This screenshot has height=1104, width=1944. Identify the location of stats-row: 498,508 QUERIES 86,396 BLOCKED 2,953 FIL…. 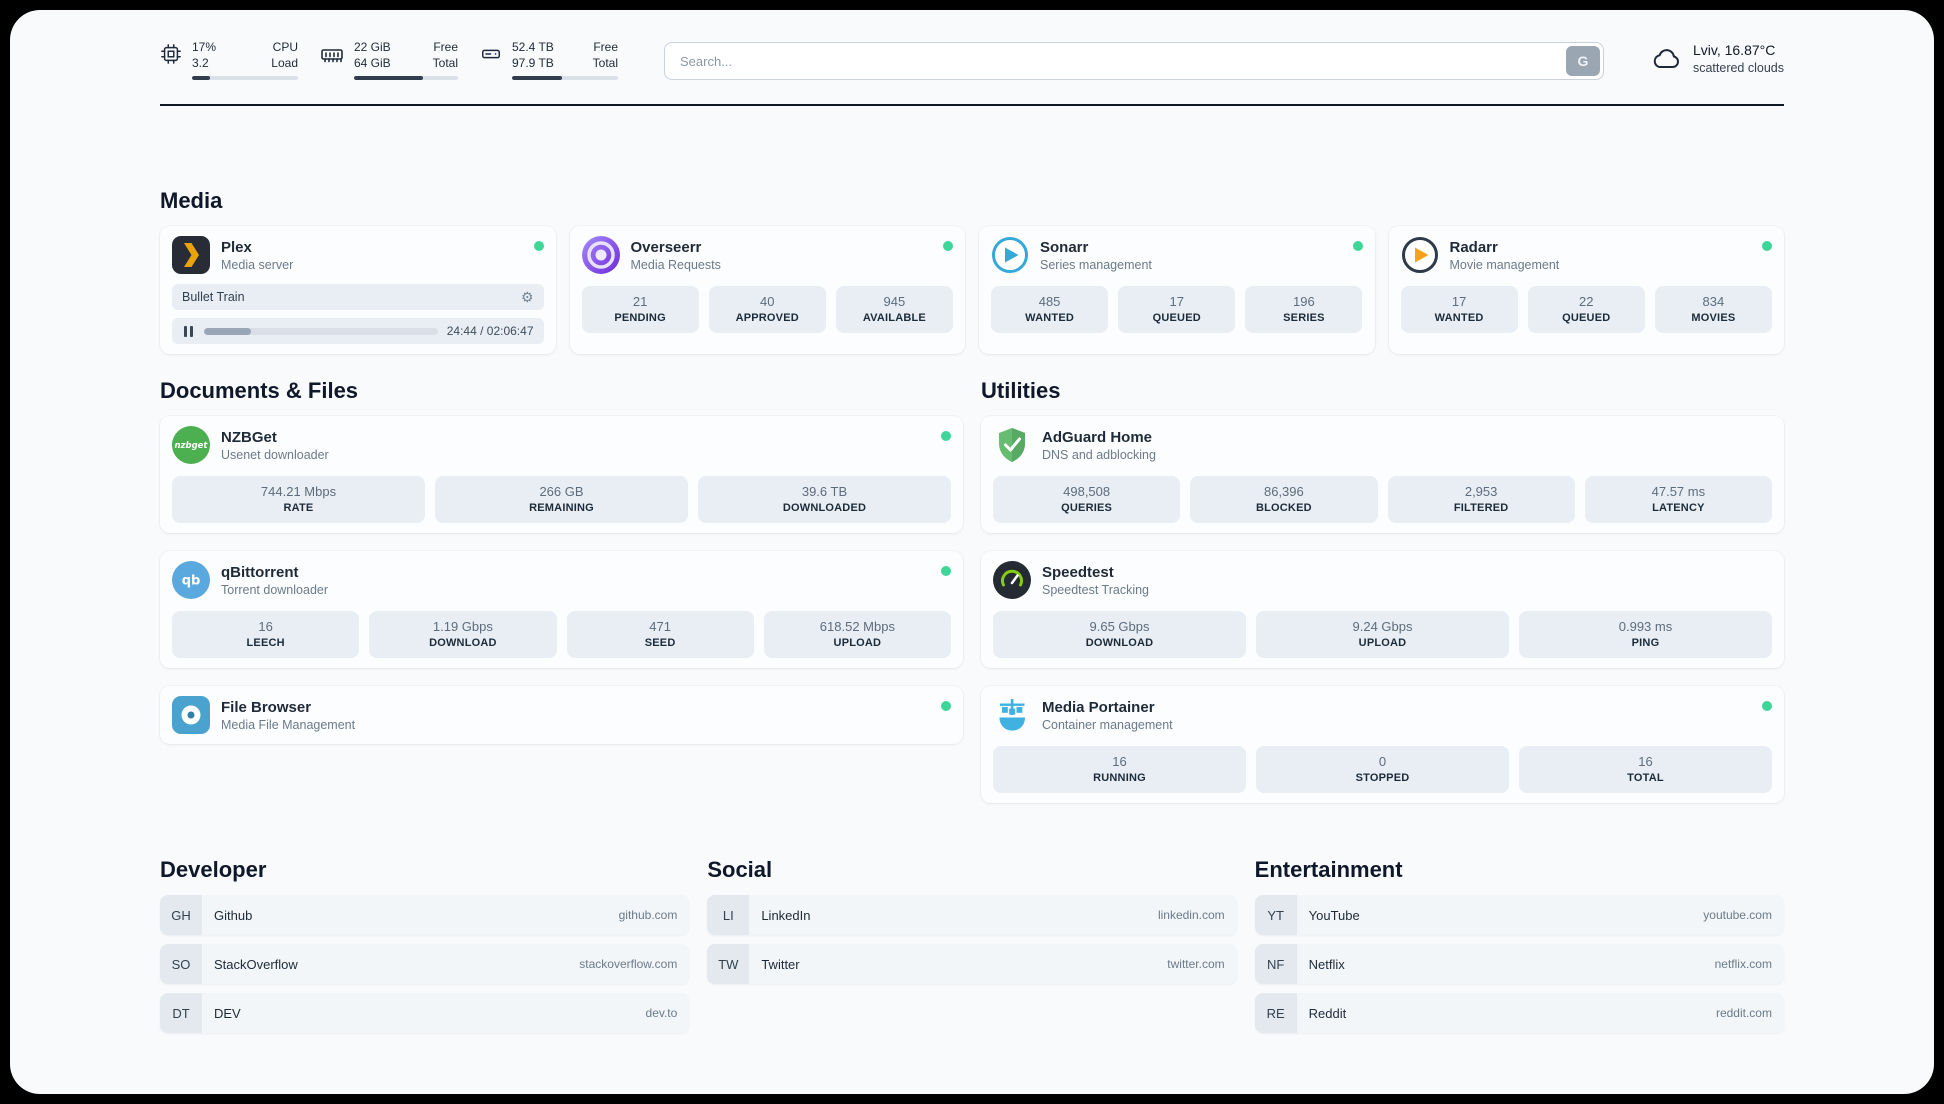
(1382, 500).